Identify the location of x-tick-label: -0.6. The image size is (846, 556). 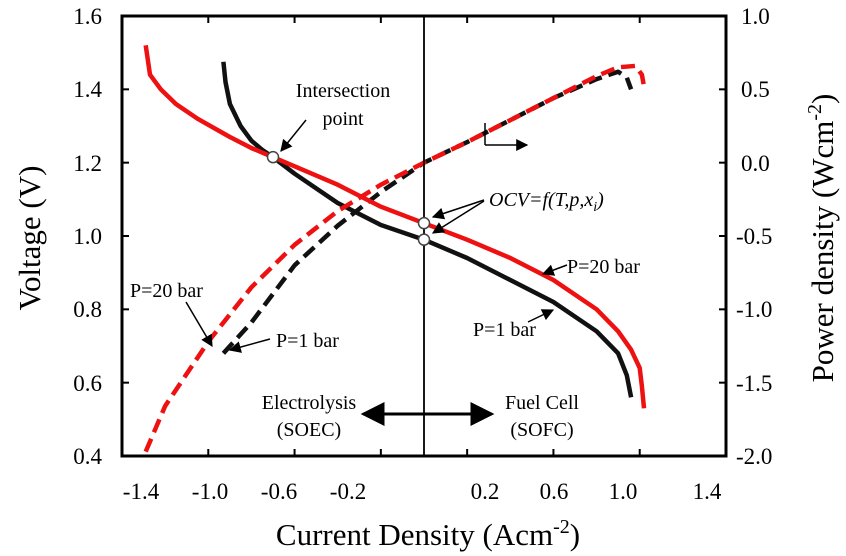
(279, 491).